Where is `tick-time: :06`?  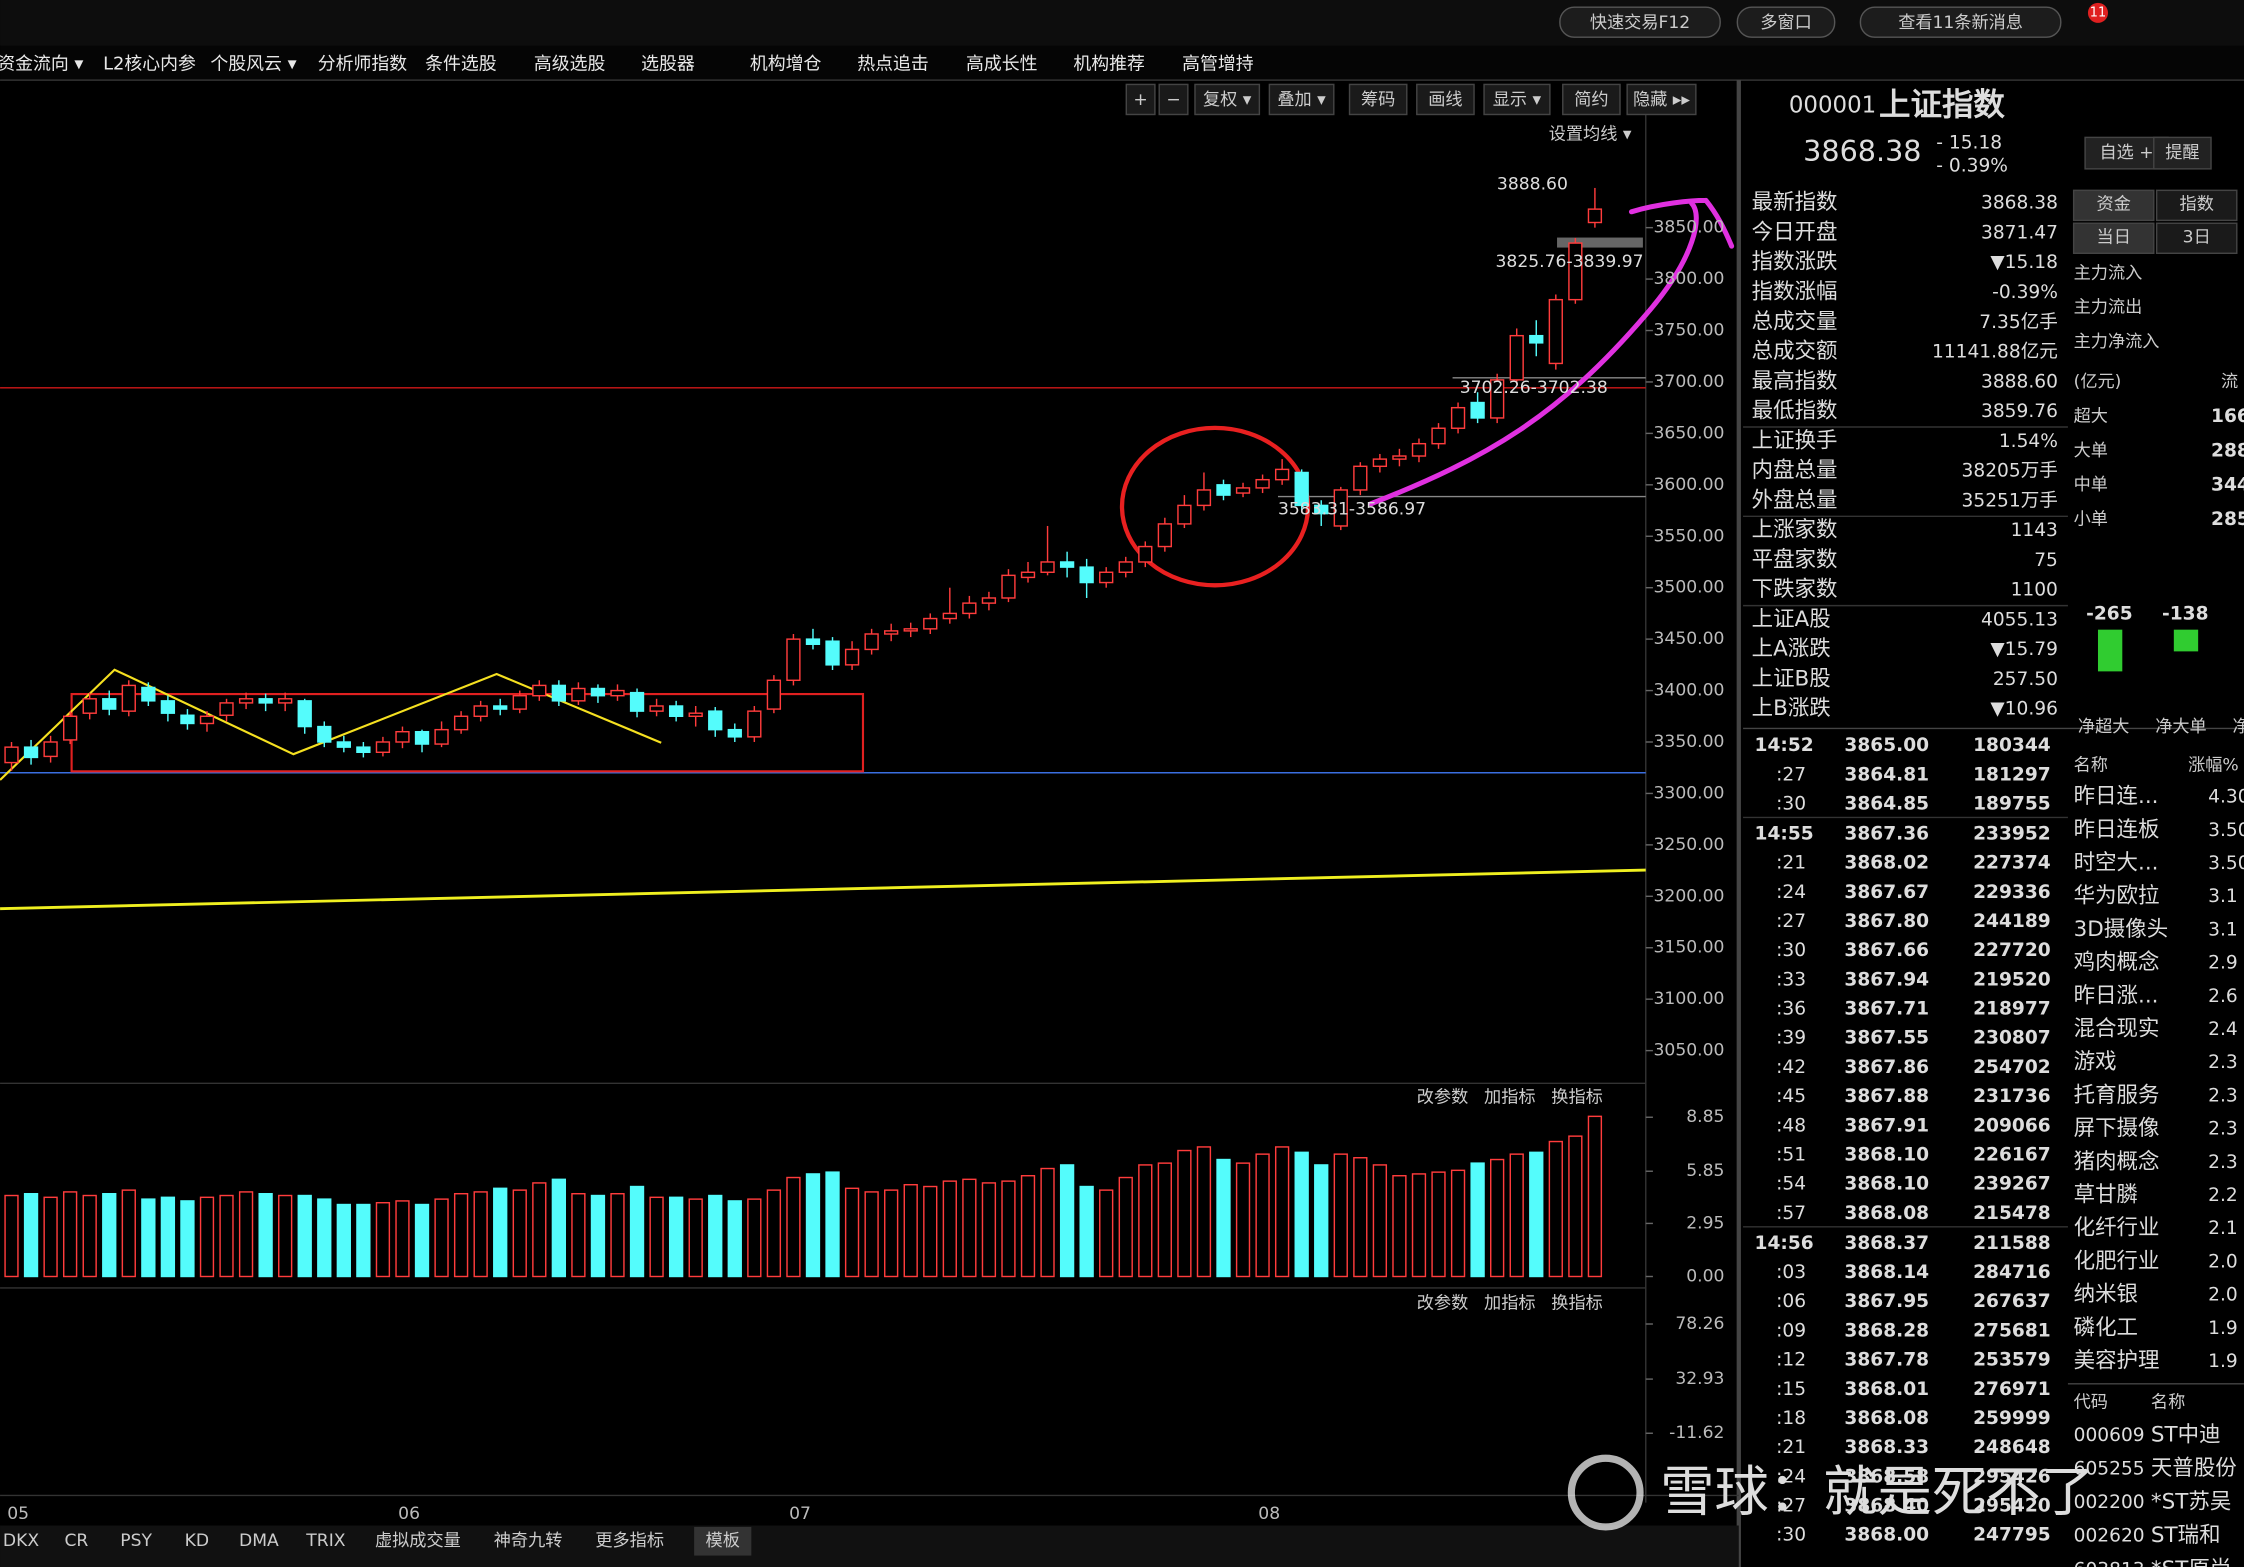 tick-time: :06 is located at coordinates (1791, 1301).